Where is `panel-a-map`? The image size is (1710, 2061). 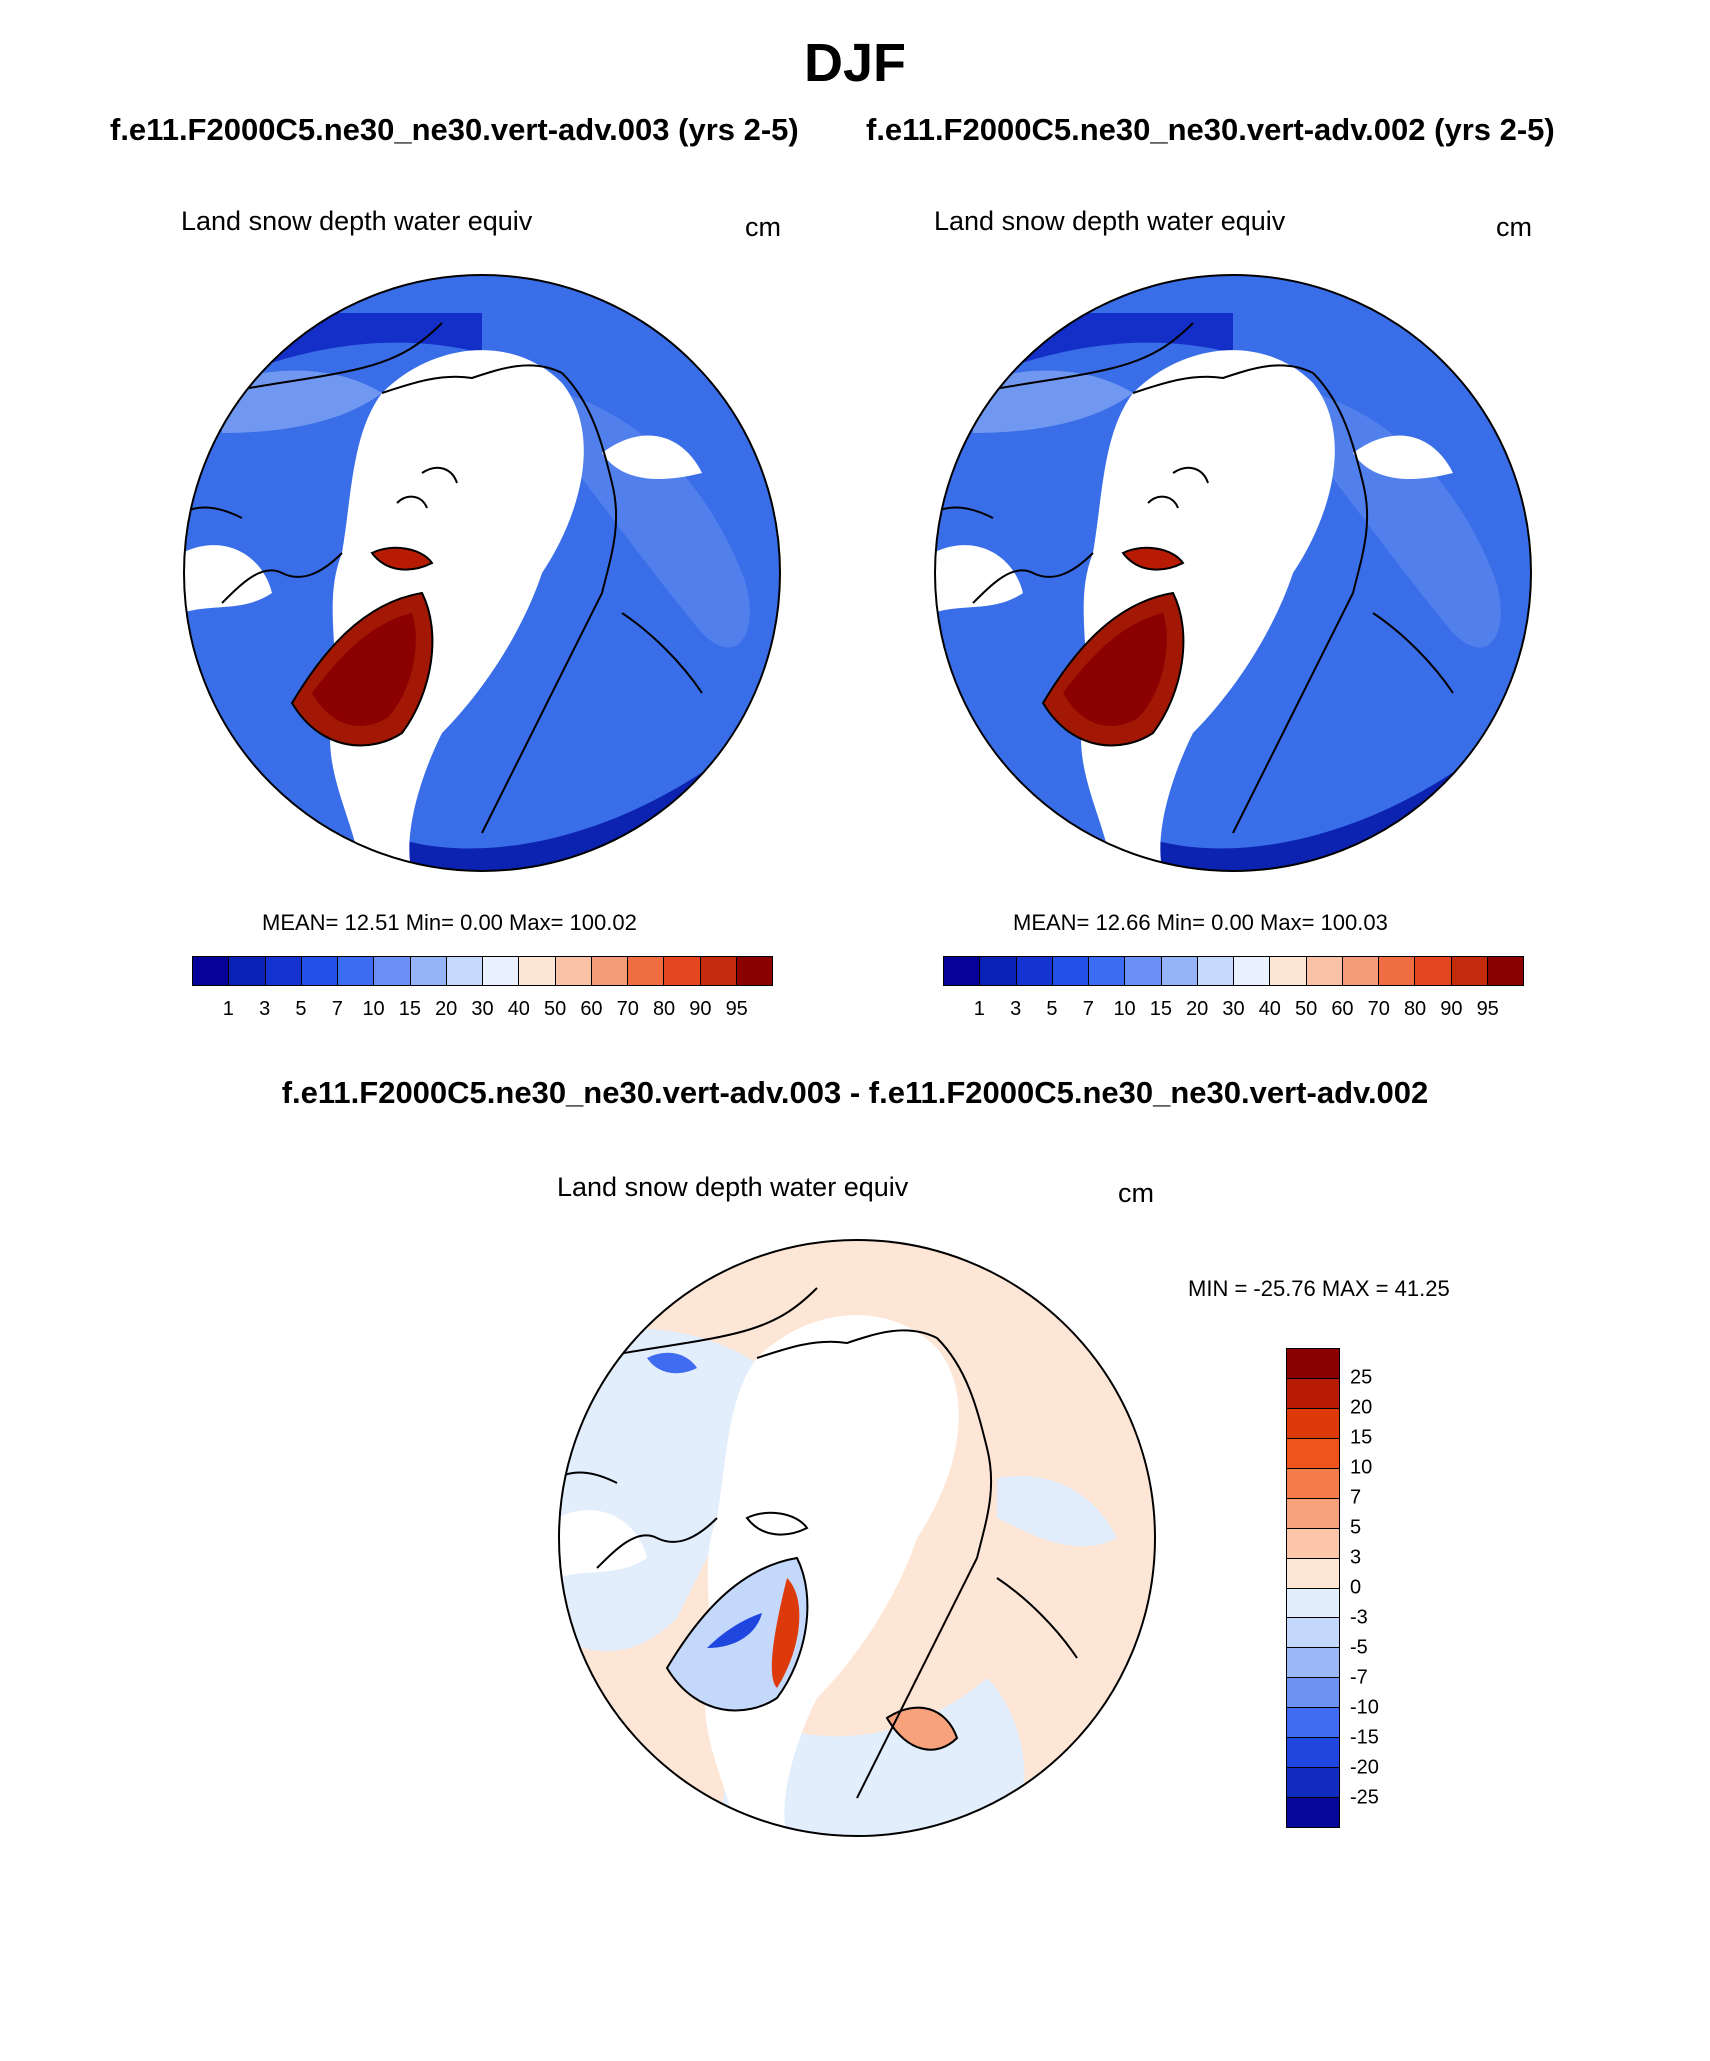 panel-a-map is located at coordinates (482, 573).